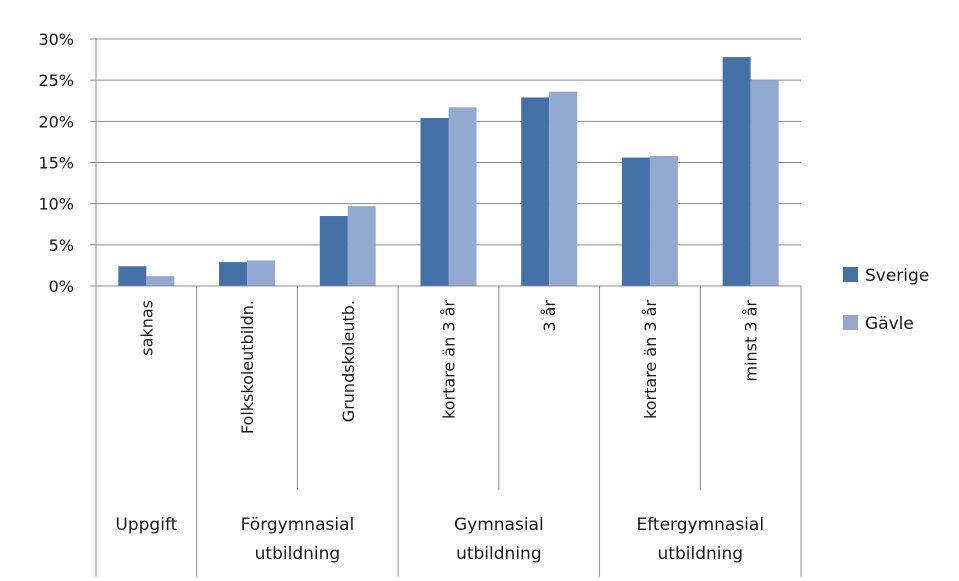 Image resolution: width=959 pixels, height=581 pixels. Describe the element at coordinates (886, 300) in the screenshot. I see `legend: Sverige Gävle` at that location.